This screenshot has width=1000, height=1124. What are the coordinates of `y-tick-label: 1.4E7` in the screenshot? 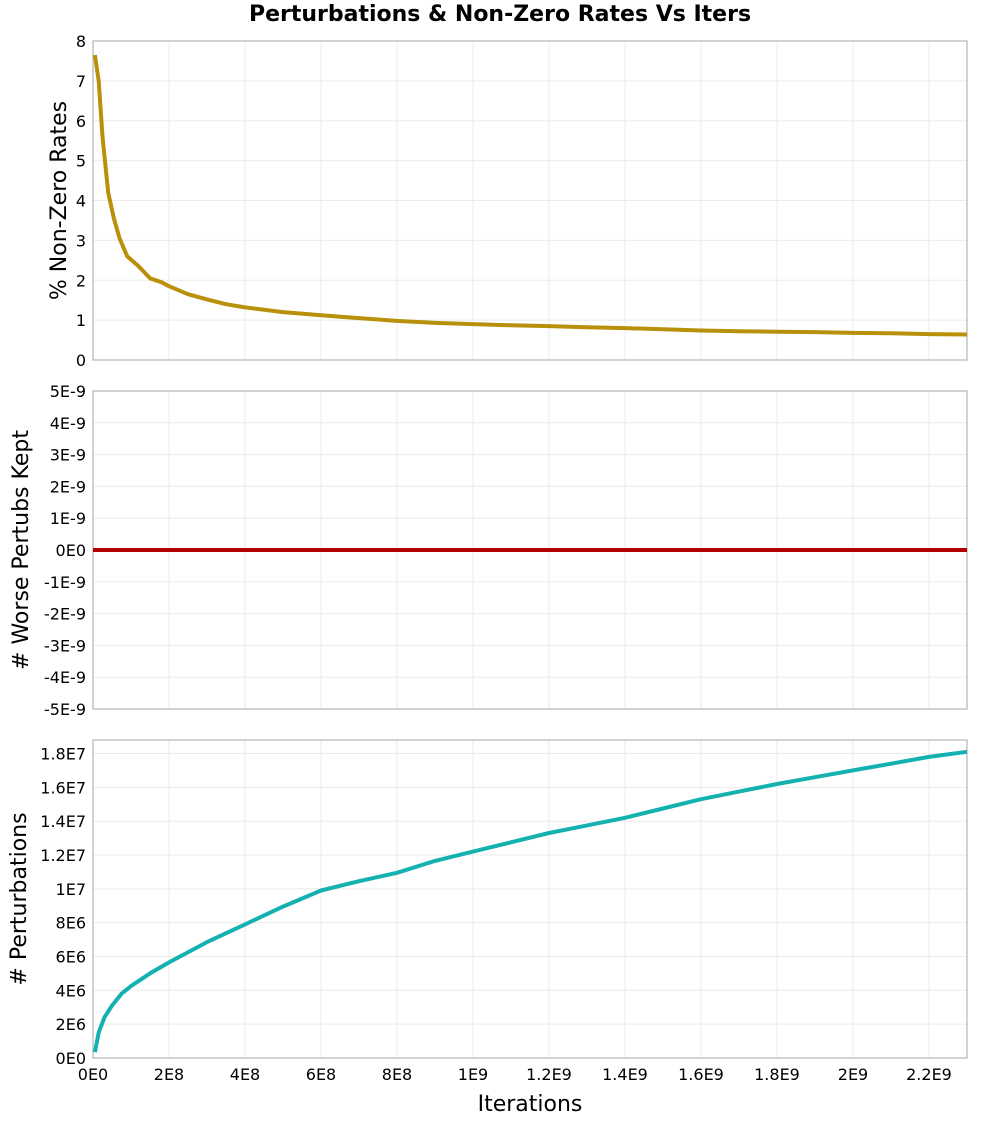 It's located at (63, 821).